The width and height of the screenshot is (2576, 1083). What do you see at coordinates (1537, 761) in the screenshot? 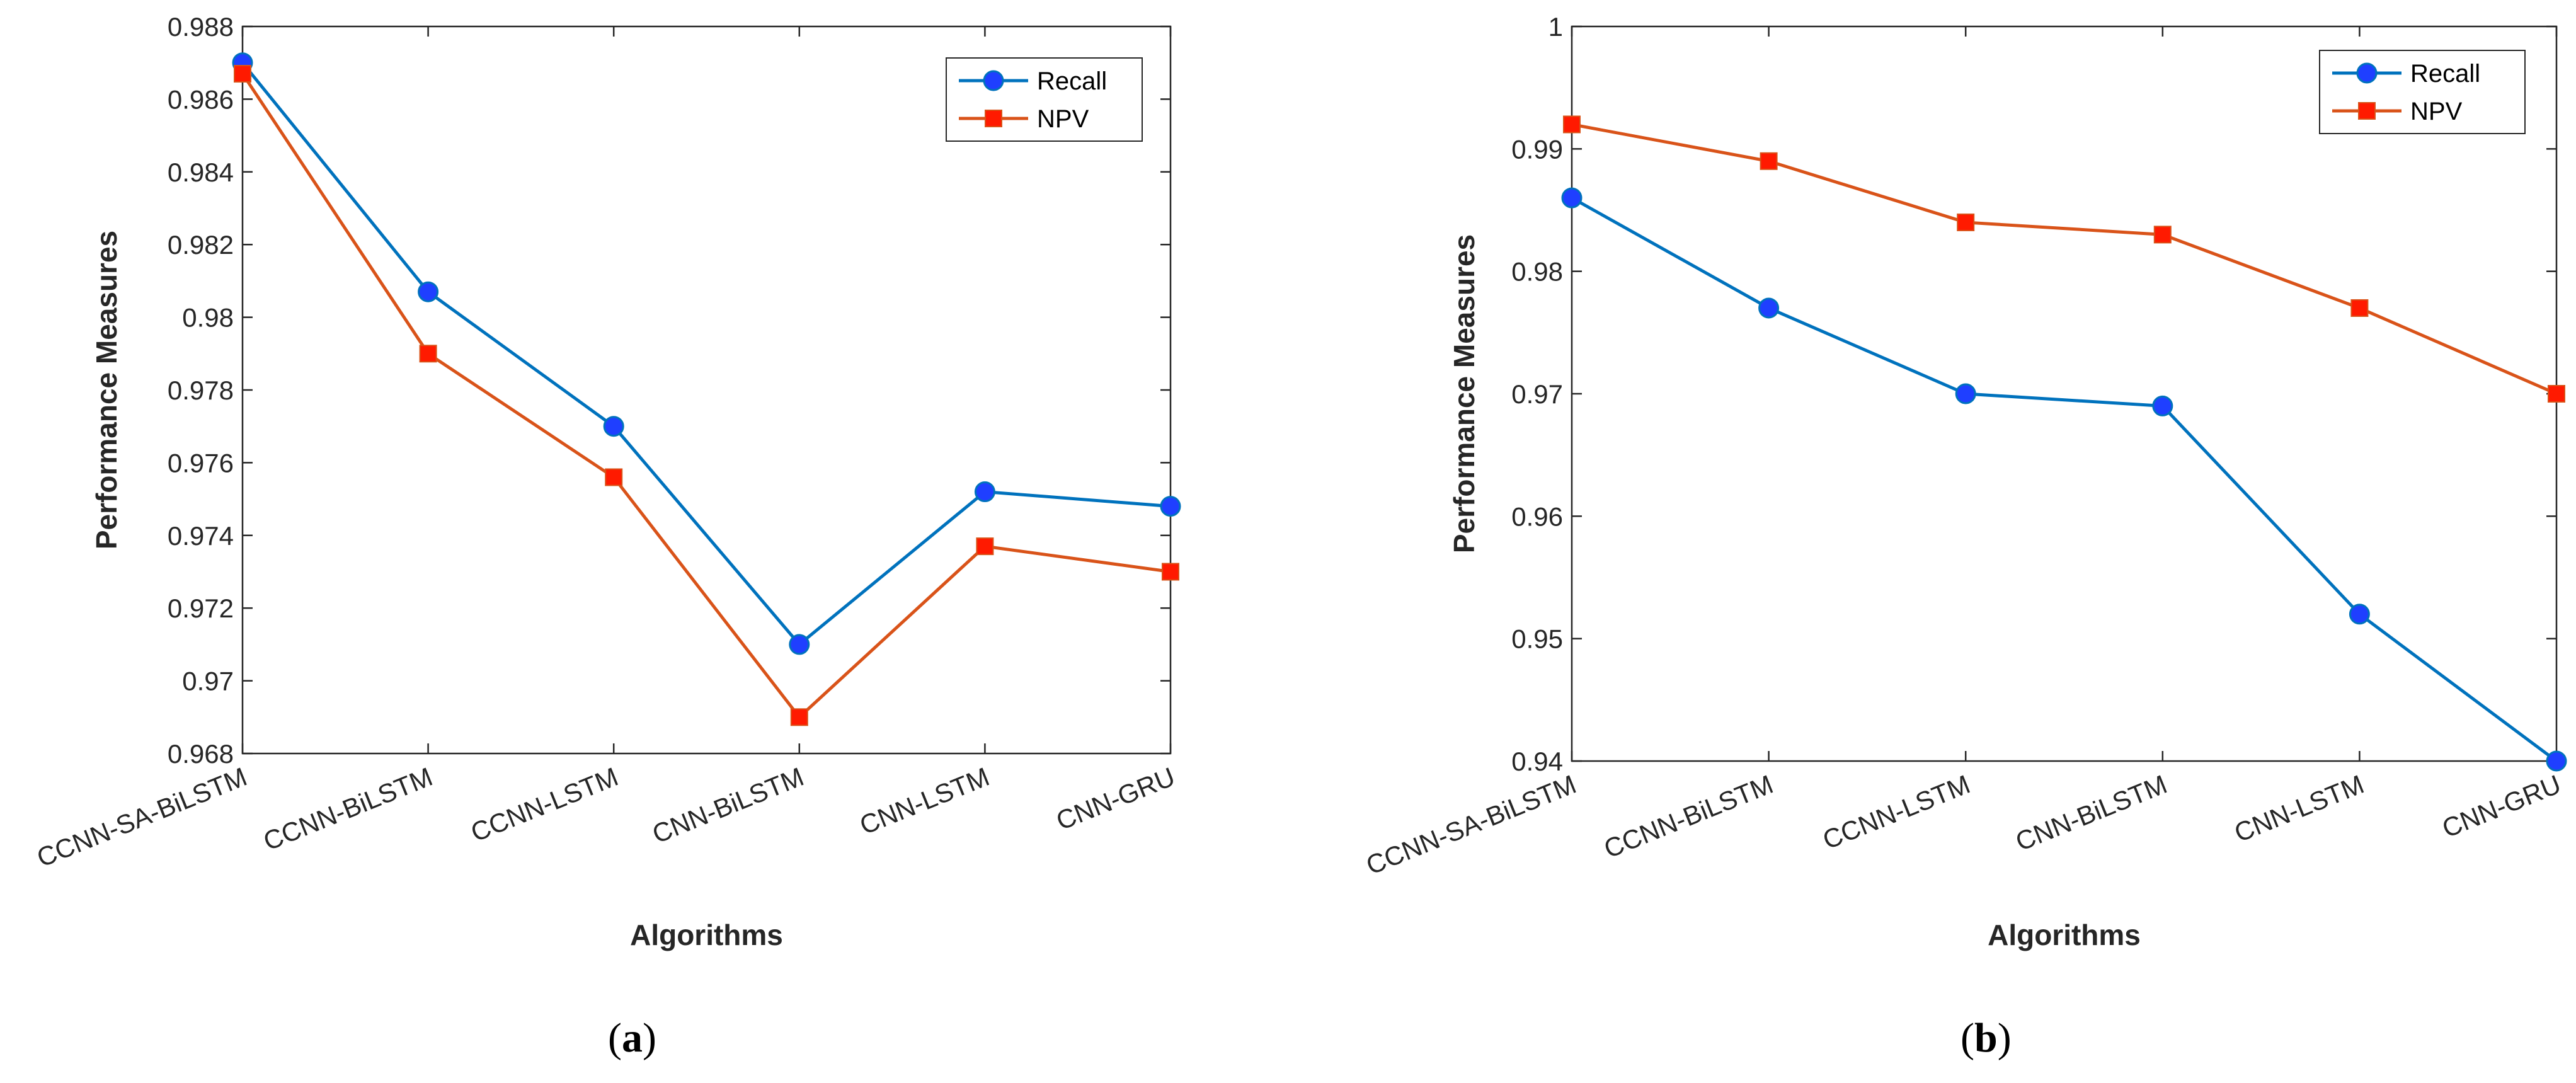
I see `y-tick-label: 0.94` at bounding box center [1537, 761].